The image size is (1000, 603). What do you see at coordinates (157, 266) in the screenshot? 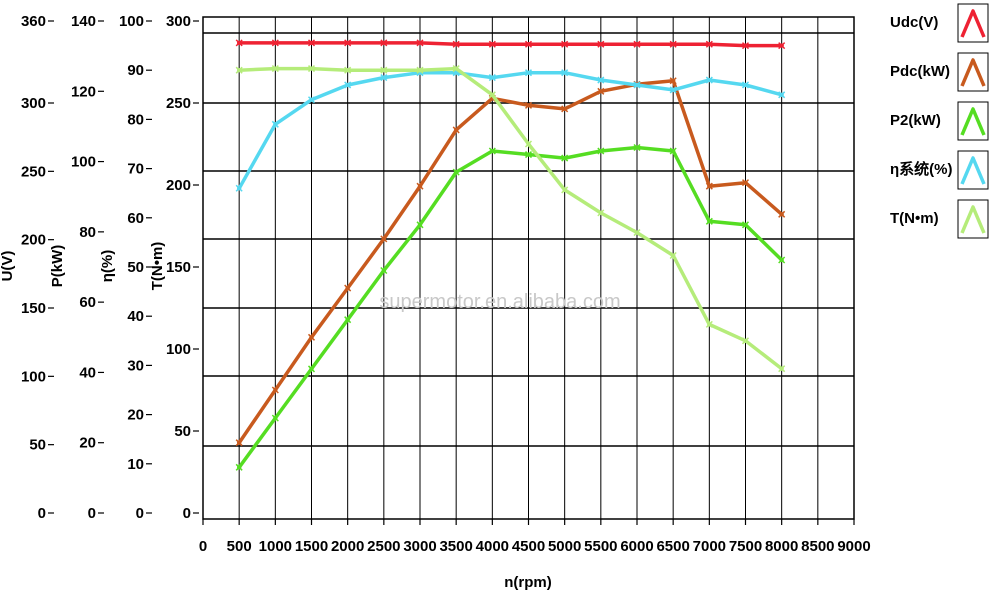
I see `y-axis-title: T(N•m)` at bounding box center [157, 266].